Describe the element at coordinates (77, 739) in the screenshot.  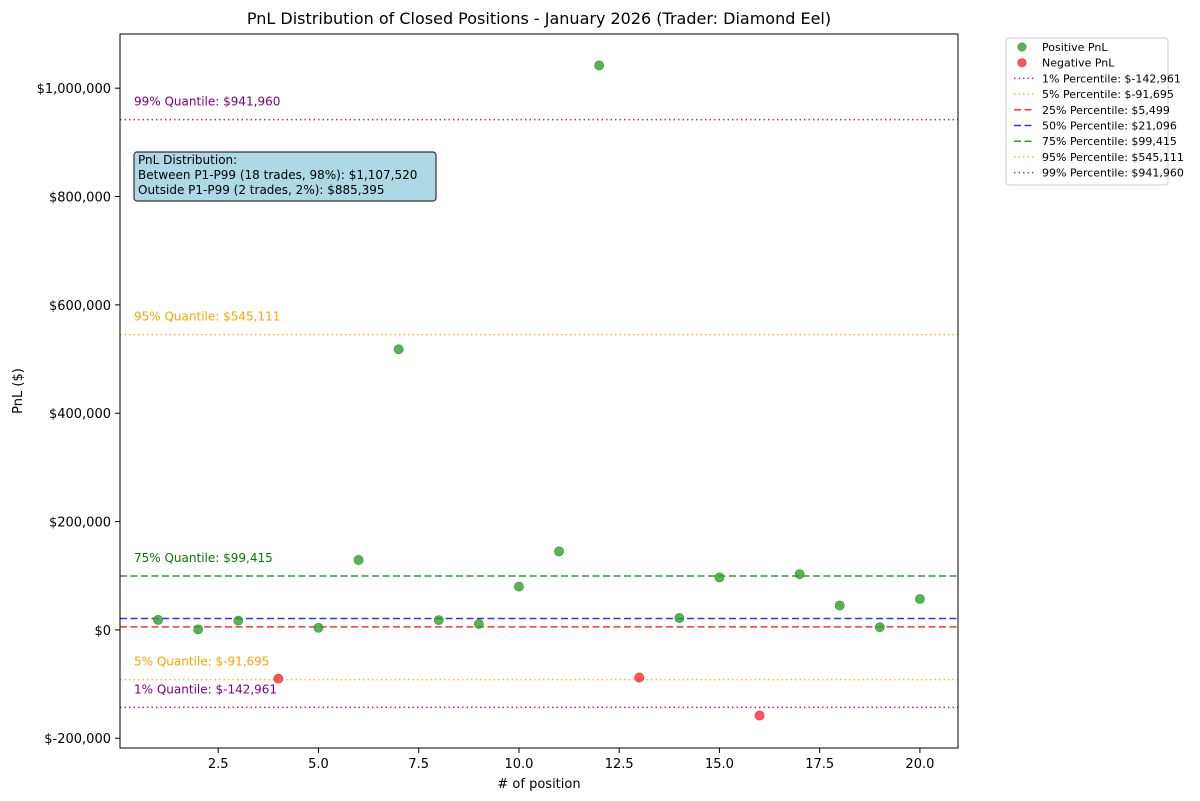
I see `y-tick-label: $-200,000` at that location.